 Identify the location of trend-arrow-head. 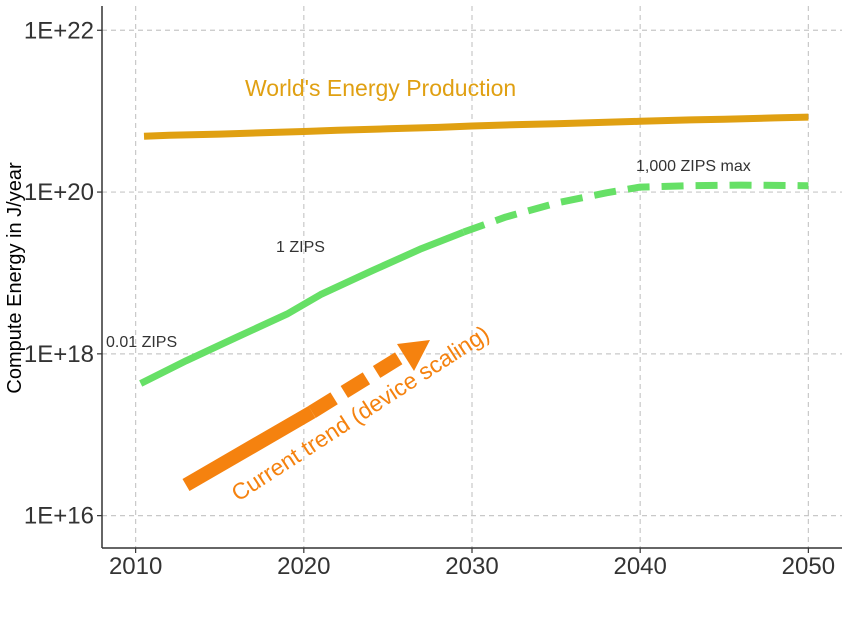
(413, 355).